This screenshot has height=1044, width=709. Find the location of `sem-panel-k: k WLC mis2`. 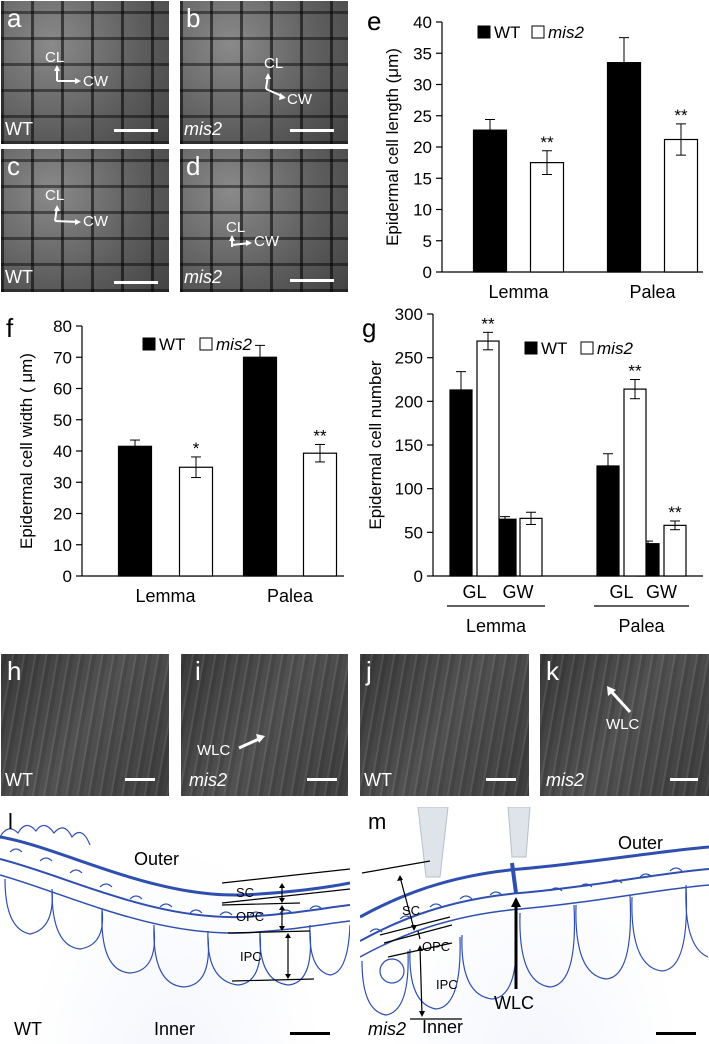

sem-panel-k: k WLC mis2 is located at coordinates (624, 725).